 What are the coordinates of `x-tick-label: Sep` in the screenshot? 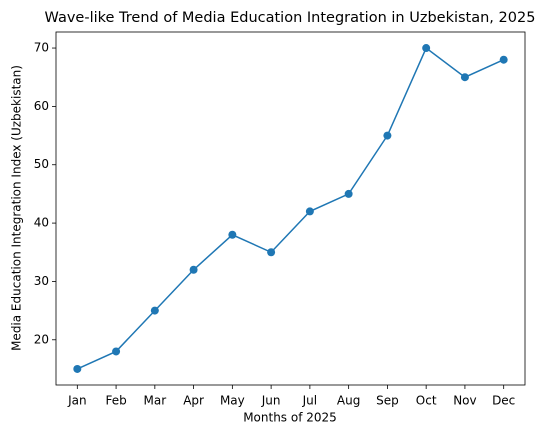 It's located at (387, 401).